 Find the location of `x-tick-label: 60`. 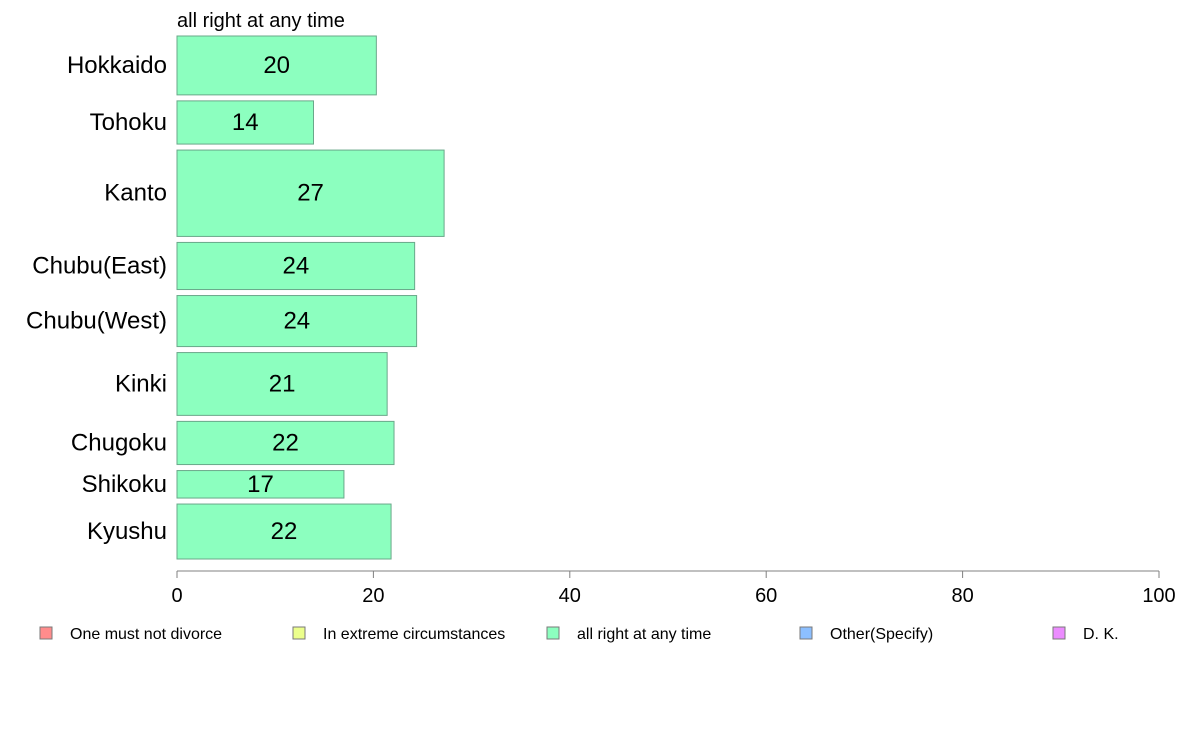

x-tick-label: 60 is located at coordinates (766, 596).